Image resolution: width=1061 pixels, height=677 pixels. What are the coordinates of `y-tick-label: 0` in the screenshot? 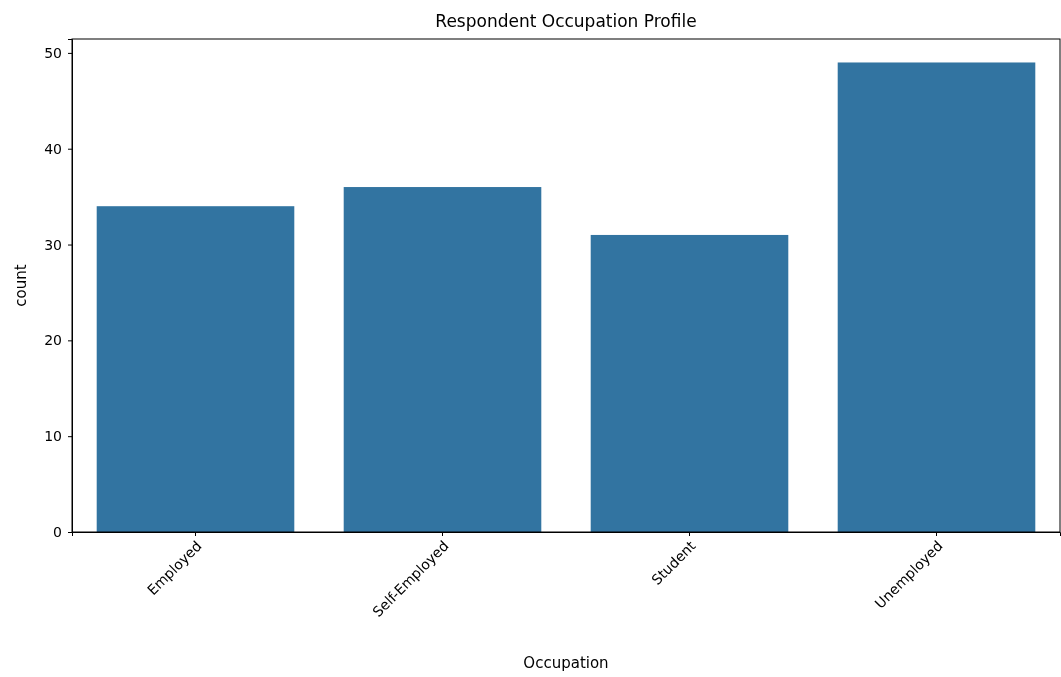 It's located at (57, 531).